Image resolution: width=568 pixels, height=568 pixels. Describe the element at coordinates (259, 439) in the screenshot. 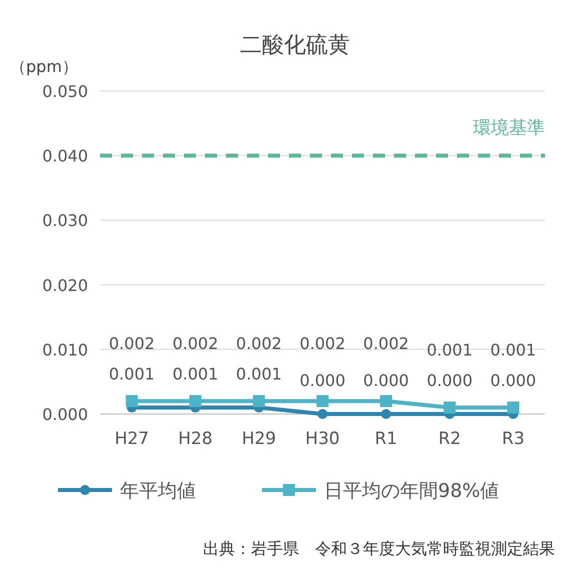

I see `x-tick-label: H29` at that location.